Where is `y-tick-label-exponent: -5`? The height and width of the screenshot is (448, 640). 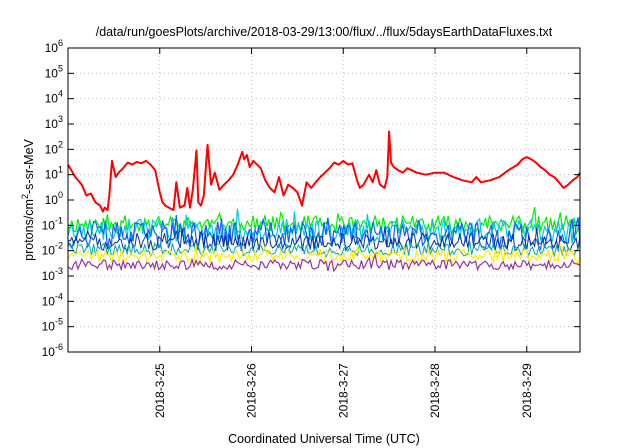
y-tick-label-exponent: -5 is located at coordinates (59, 322).